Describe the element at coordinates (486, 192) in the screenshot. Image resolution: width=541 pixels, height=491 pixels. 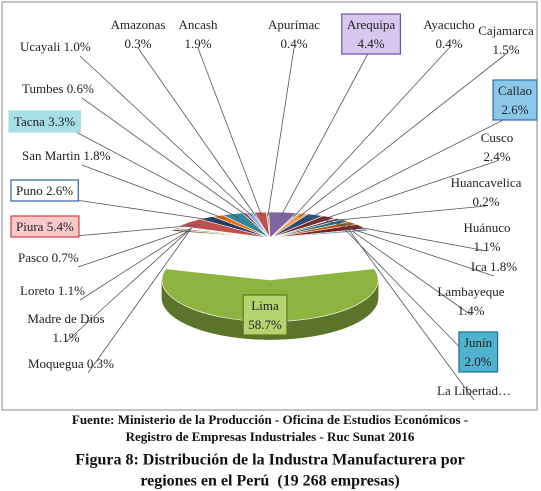
I see `data-label: Huancavelica 0.2%` at that location.